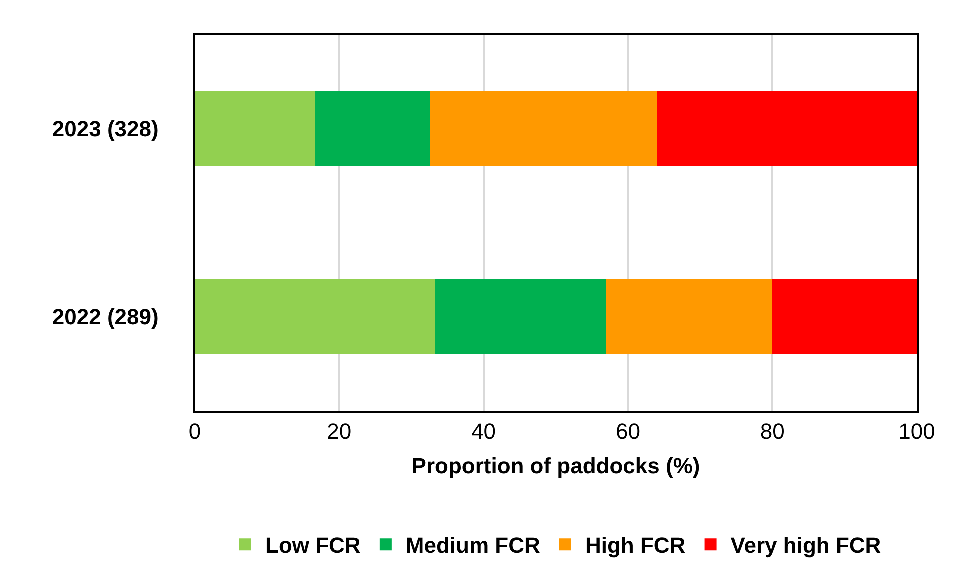 This screenshot has height=578, width=957. I want to click on legend-label: Medium FCR, so click(473, 545).